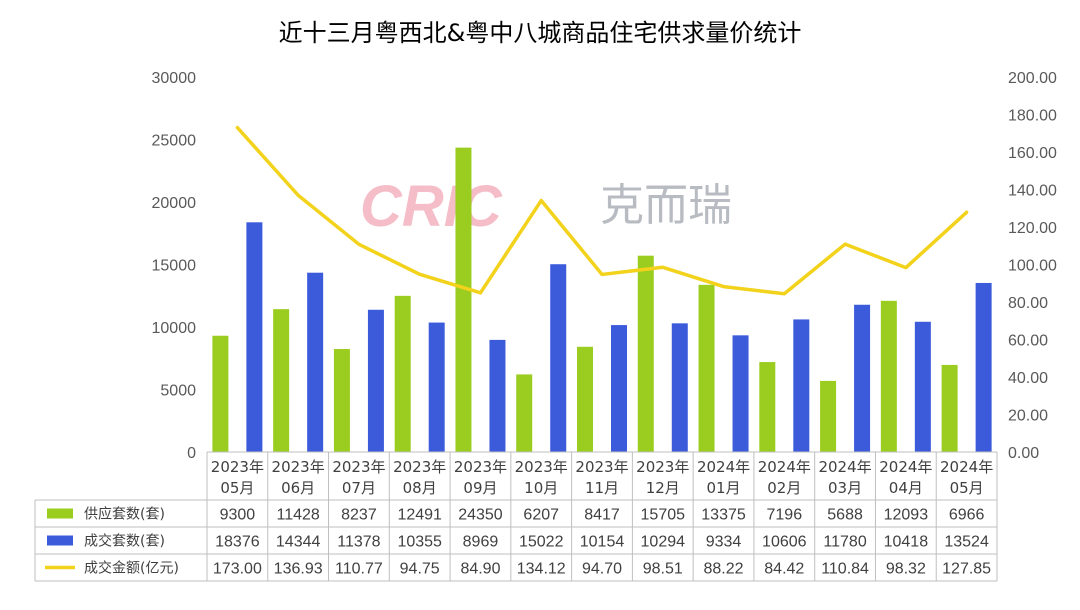 The width and height of the screenshot is (1080, 610). I want to click on x-category-month: 04月, so click(906, 488).